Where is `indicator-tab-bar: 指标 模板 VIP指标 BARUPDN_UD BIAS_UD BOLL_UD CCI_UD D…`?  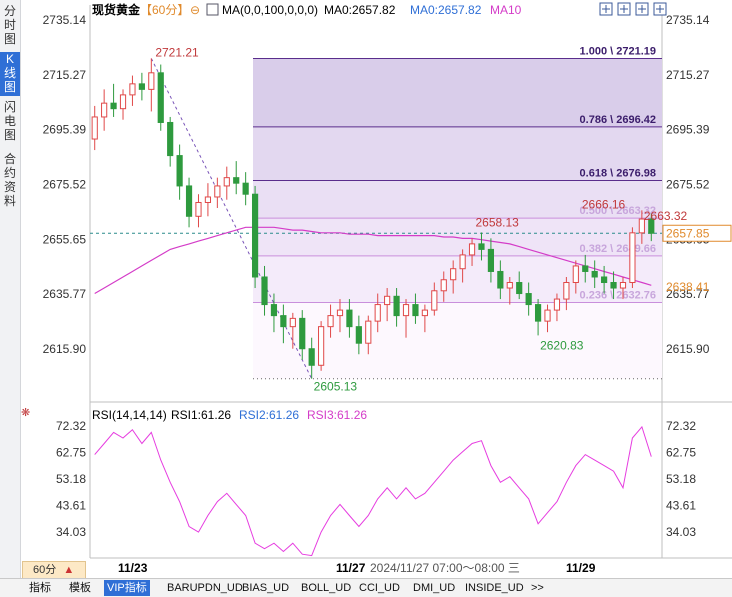 indicator-tab-bar: 指标 模板 VIP指标 BARUPDN_UD BIAS_UD BOLL_UD CCI_UD D… is located at coordinates (366, 587).